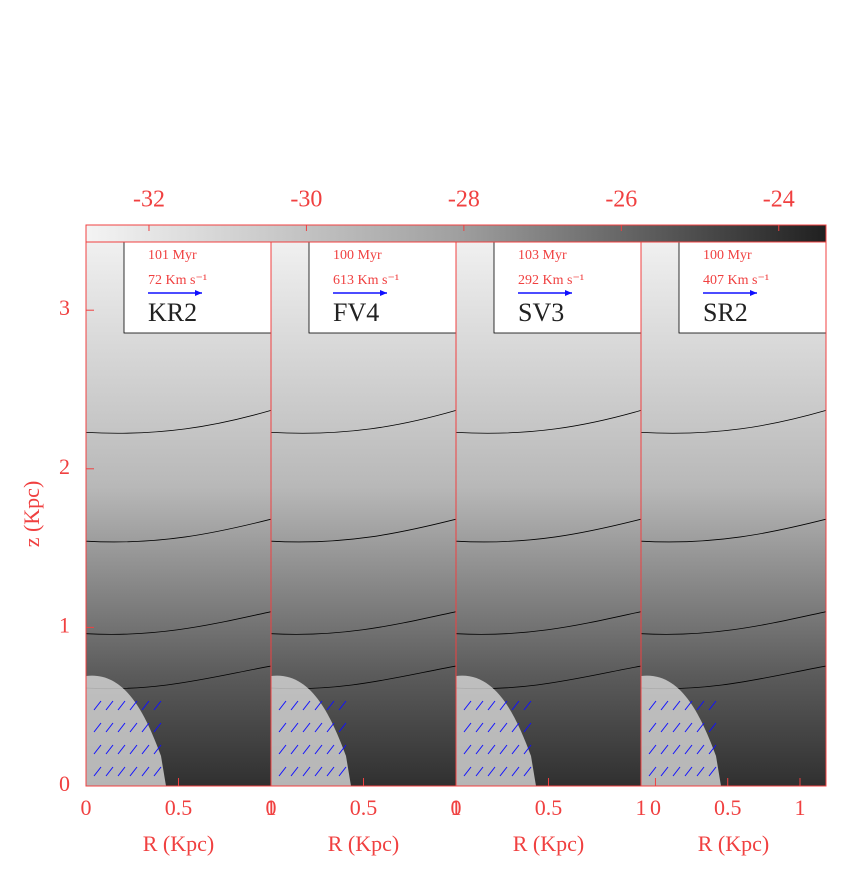  What do you see at coordinates (149, 200) in the screenshot?
I see `colorbar-tick-label: -32` at bounding box center [149, 200].